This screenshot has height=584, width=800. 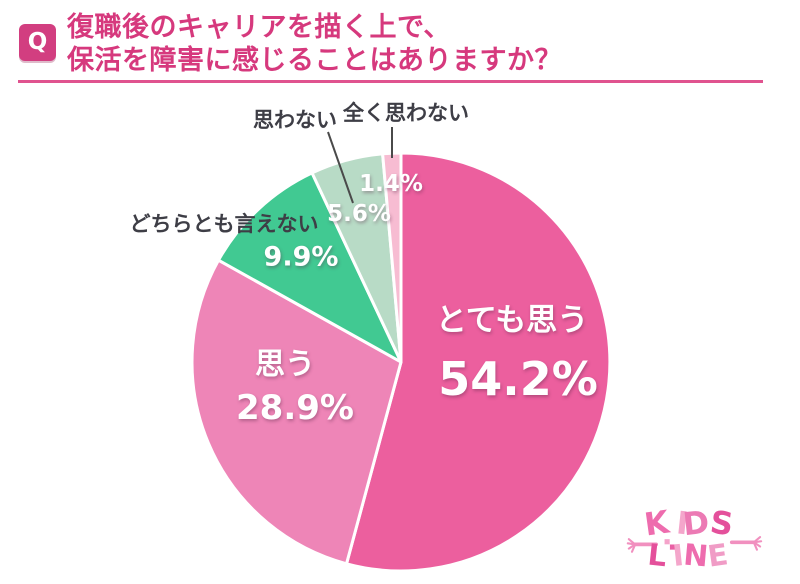 I want to click on slice-label-disagree: 思わない, so click(x=295, y=120).